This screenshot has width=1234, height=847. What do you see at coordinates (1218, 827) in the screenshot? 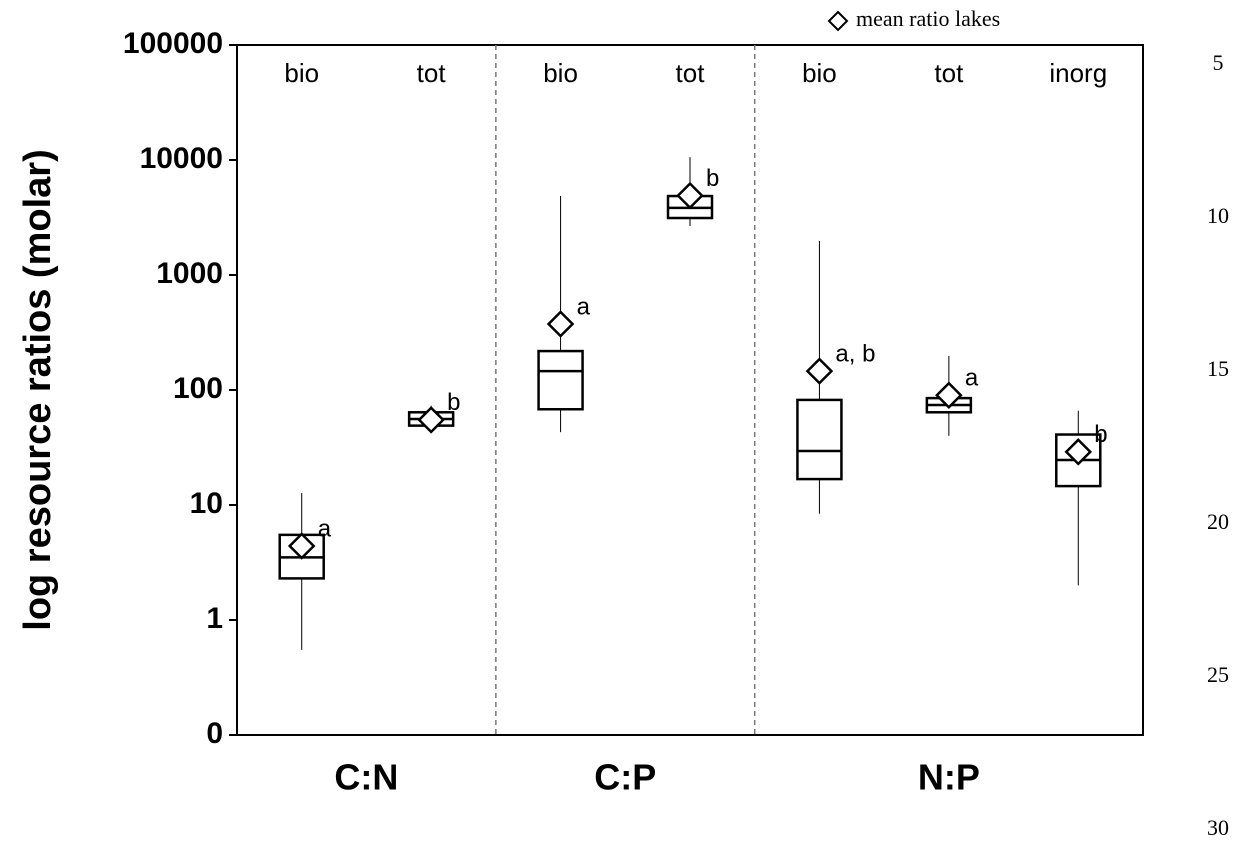
I see `line-number: 30` at bounding box center [1218, 827].